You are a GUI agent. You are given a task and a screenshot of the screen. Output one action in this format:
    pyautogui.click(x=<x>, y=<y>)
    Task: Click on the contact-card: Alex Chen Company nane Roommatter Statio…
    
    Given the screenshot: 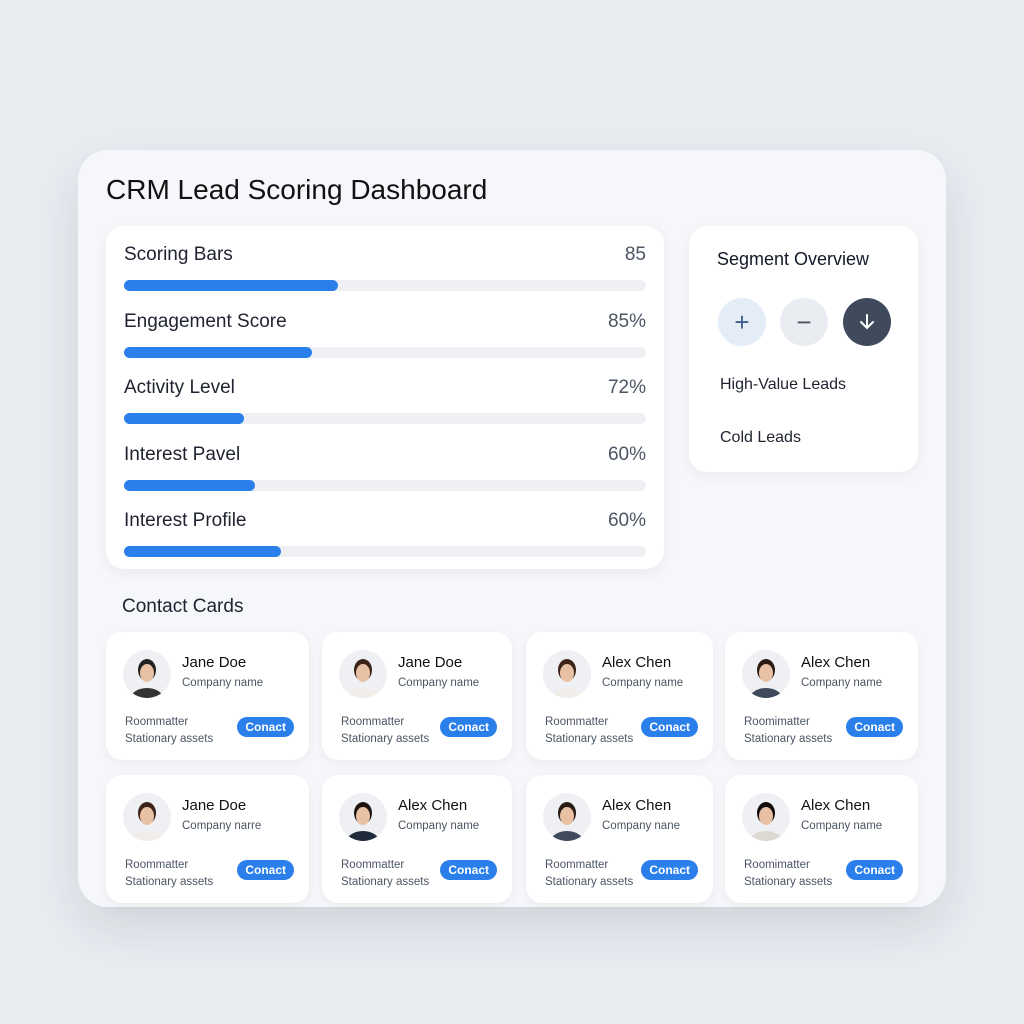 What is the action you would take?
    pyautogui.click(x=619, y=839)
    